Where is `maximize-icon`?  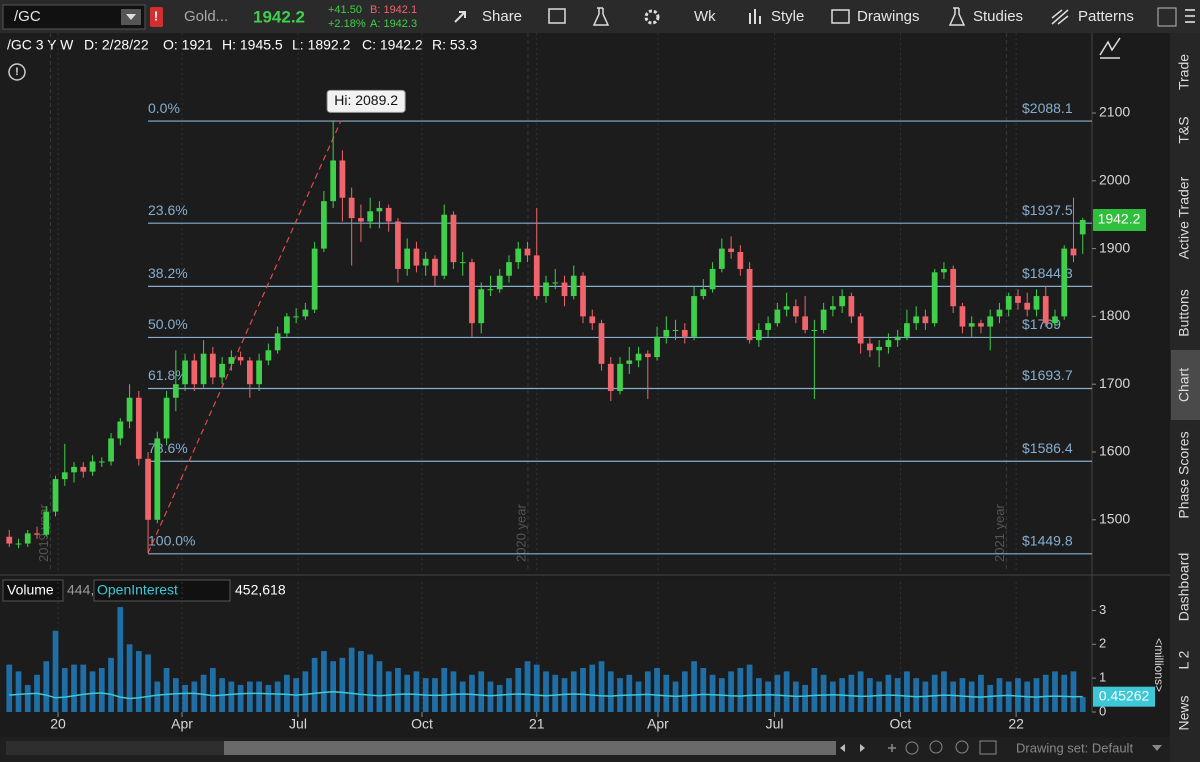
maximize-icon is located at coordinates (1167, 17).